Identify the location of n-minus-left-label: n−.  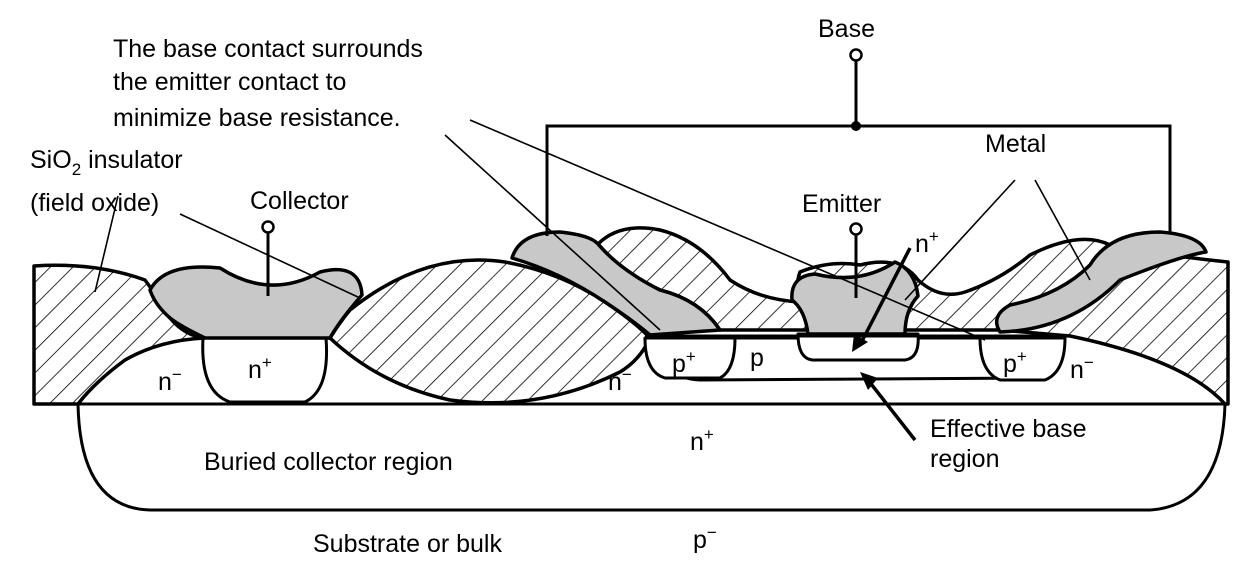
(170, 380).